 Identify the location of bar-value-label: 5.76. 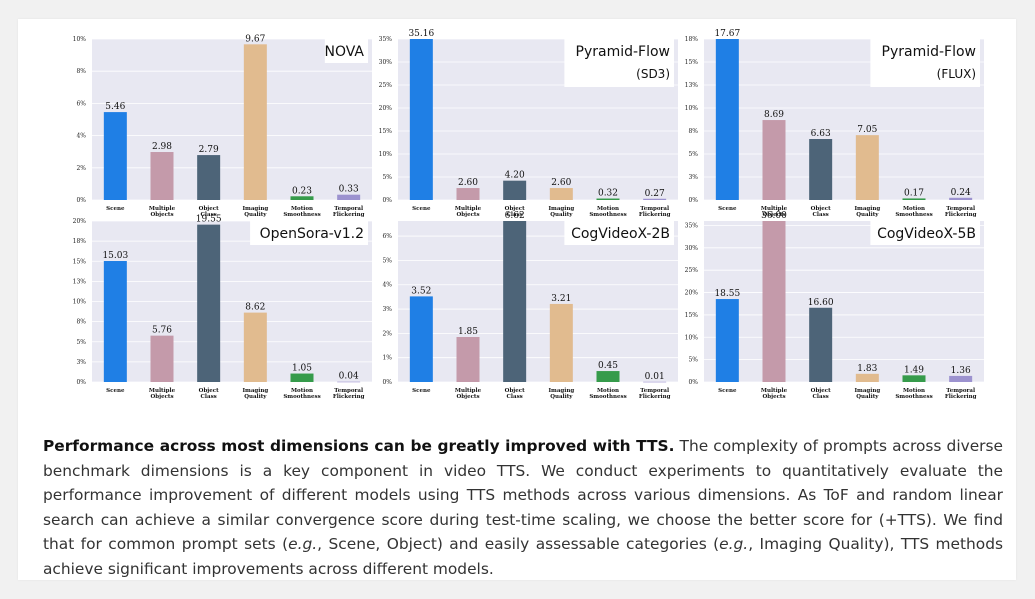
(162, 331).